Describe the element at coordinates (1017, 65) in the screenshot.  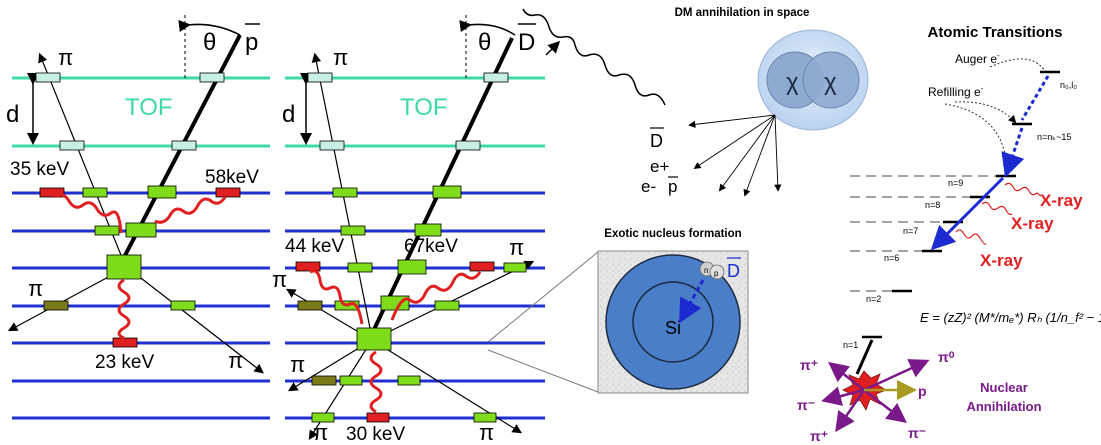
I see `auger-dotted-arrow` at that location.